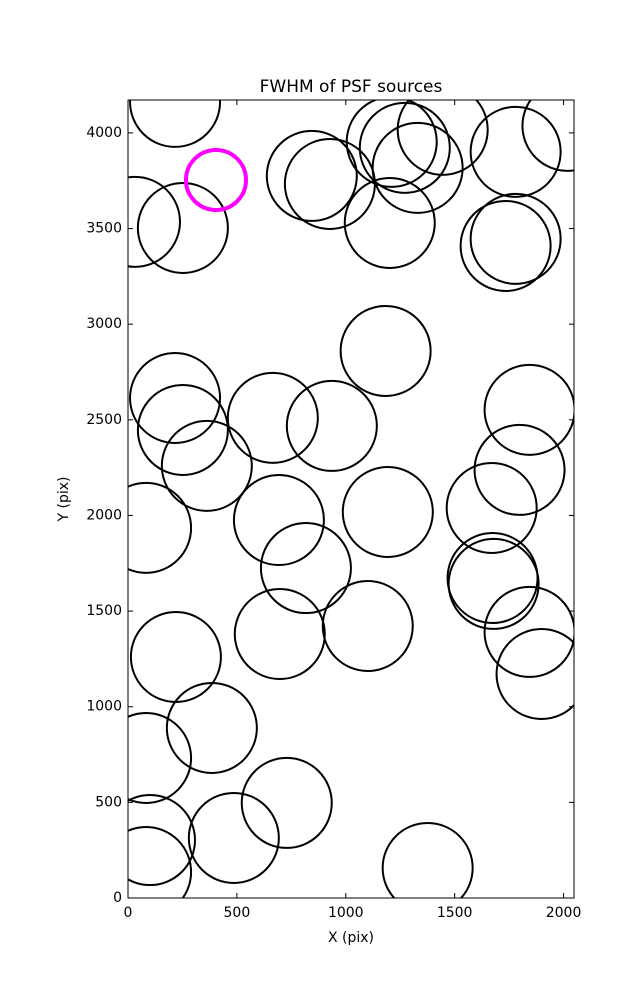  What do you see at coordinates (455, 913) in the screenshot?
I see `x-tick-label: 1500` at bounding box center [455, 913].